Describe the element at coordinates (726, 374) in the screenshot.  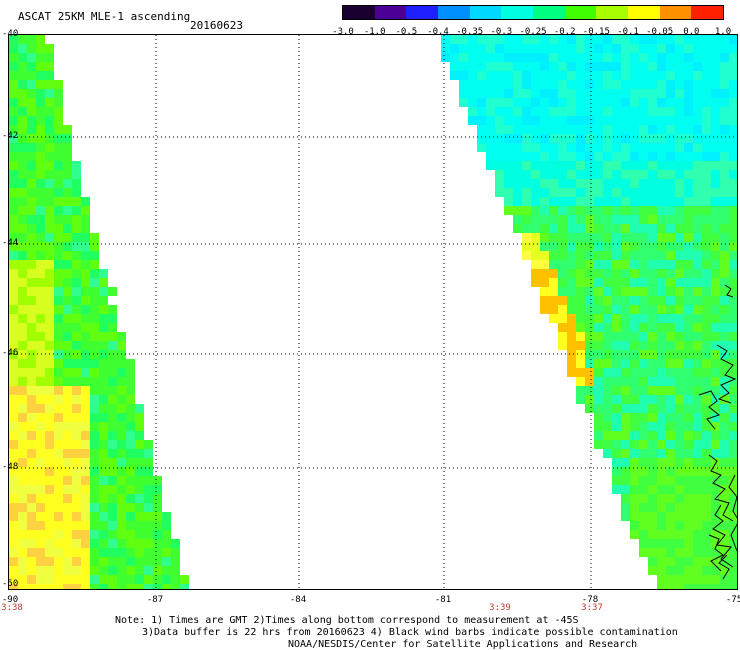
I see `coastline` at that location.